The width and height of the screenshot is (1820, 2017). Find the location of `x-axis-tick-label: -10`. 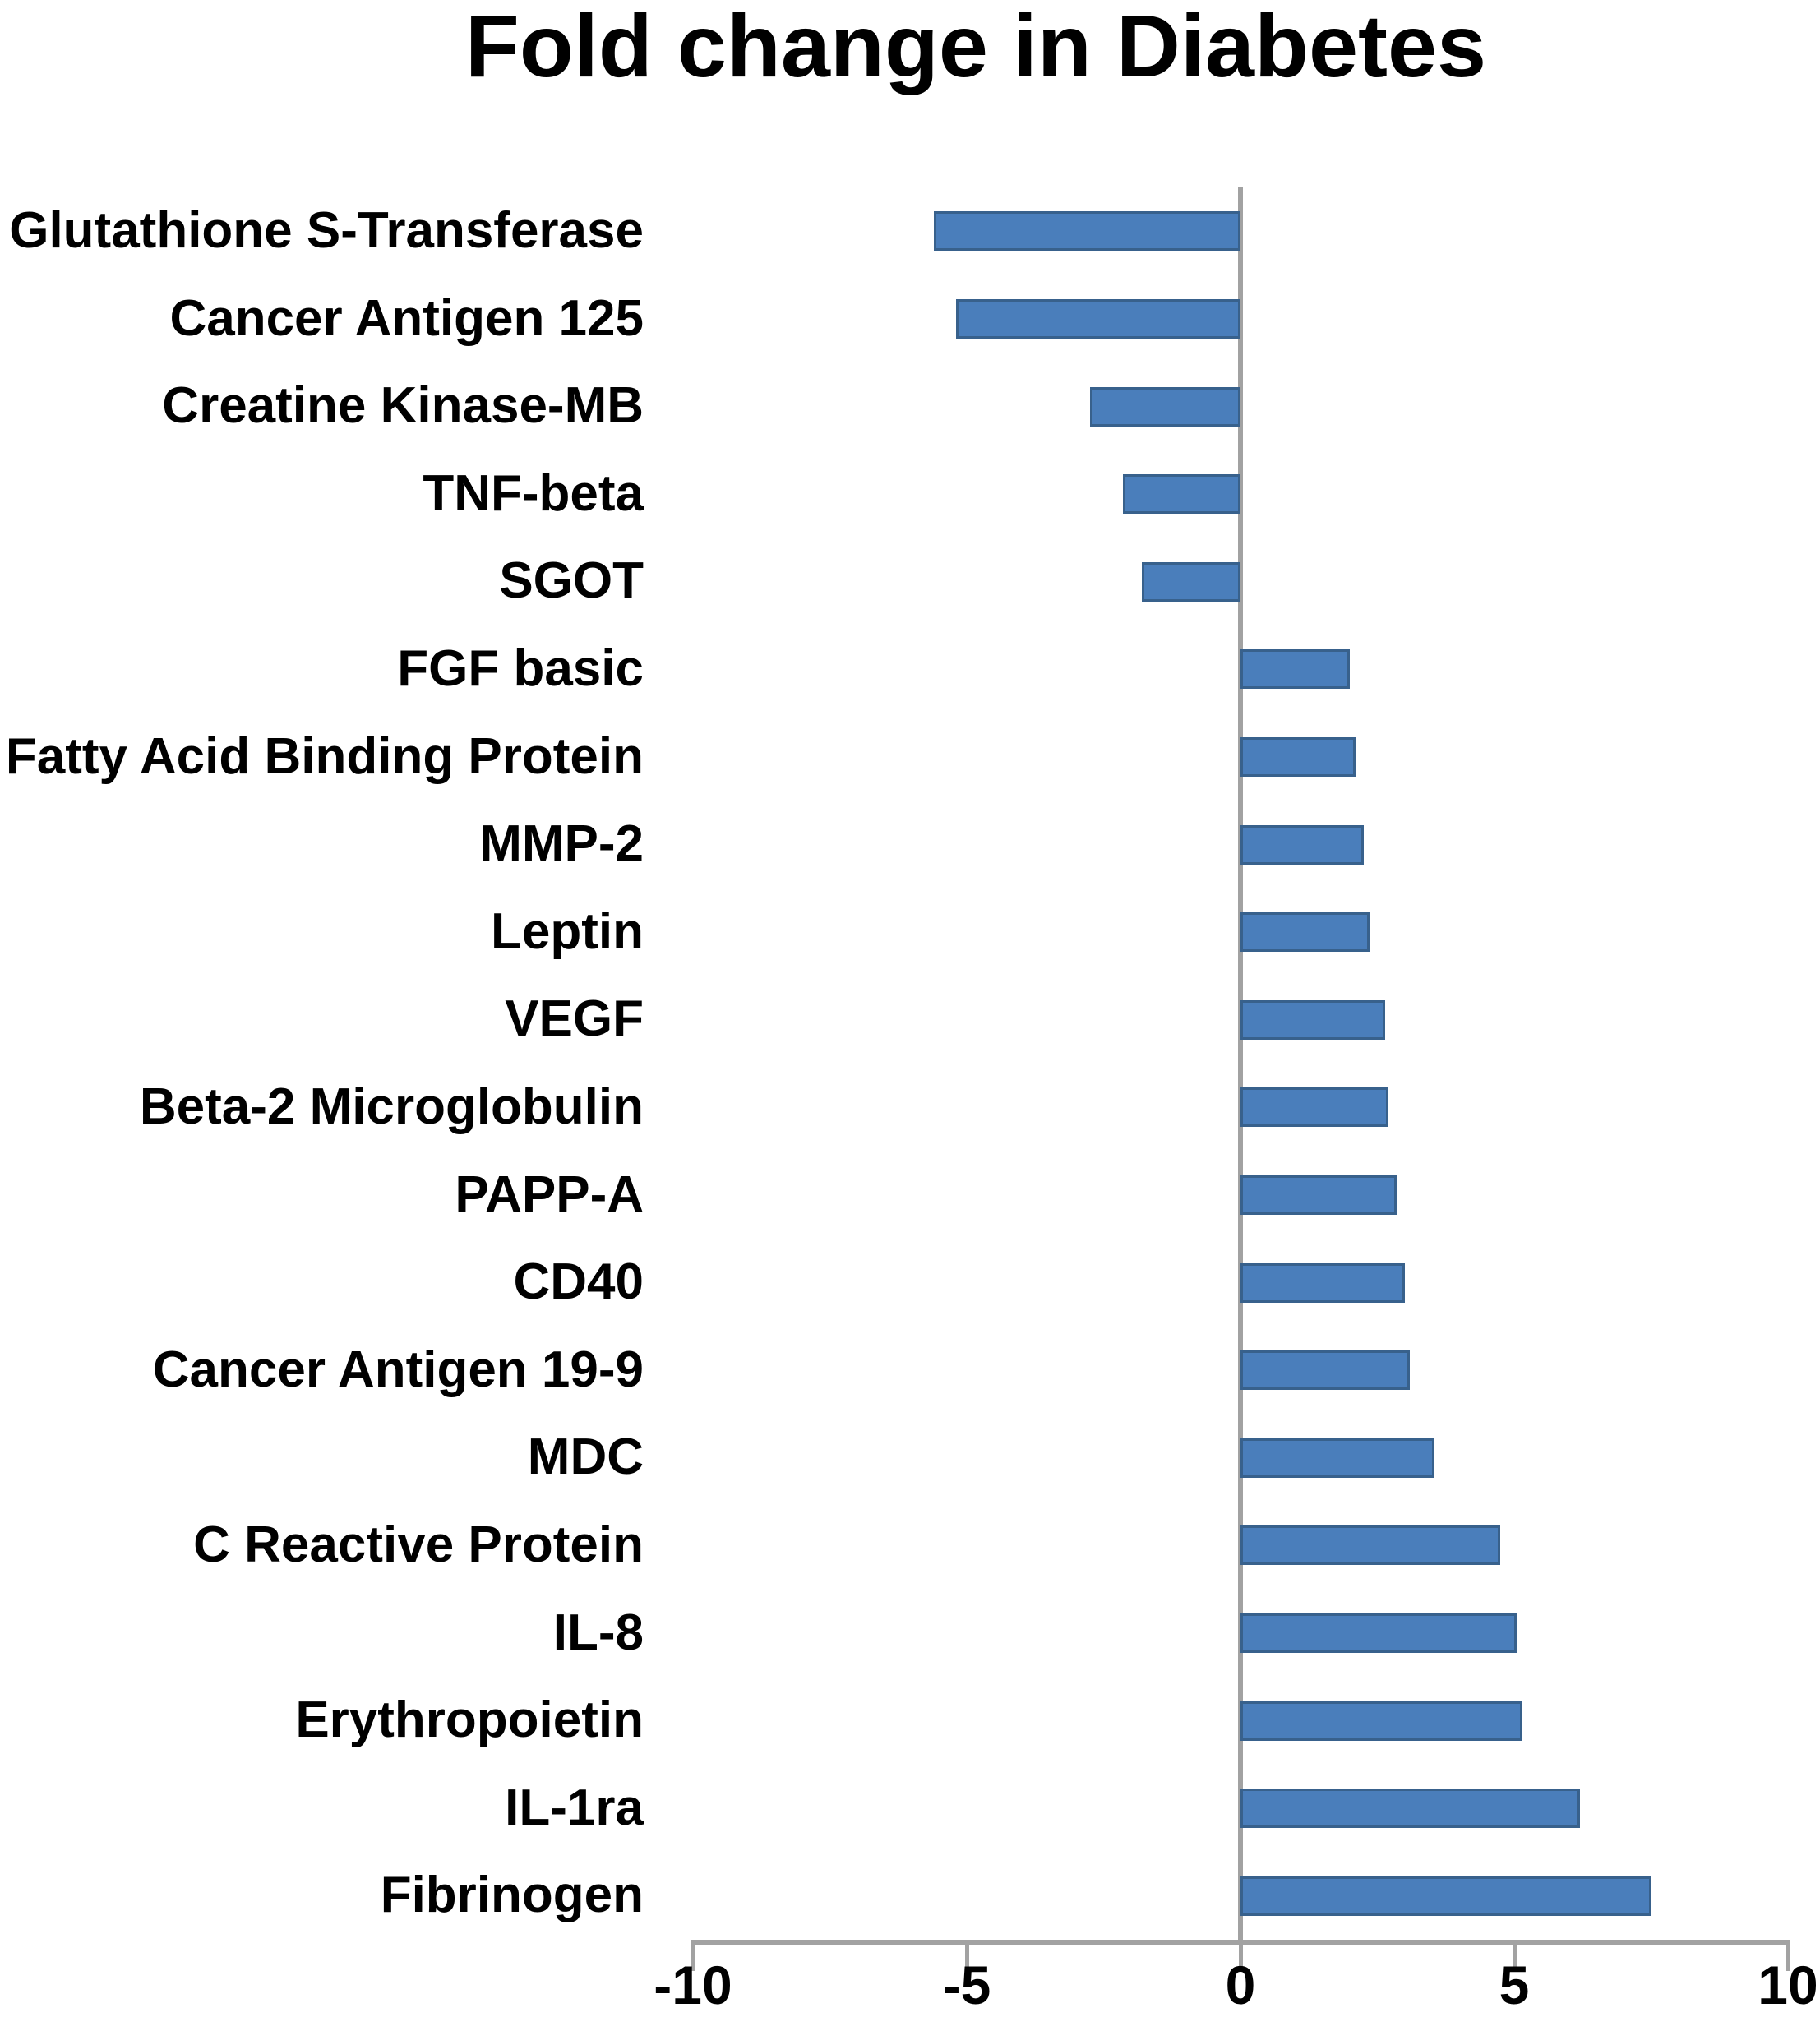

x-axis-tick-label: -10 is located at coordinates (693, 1985).